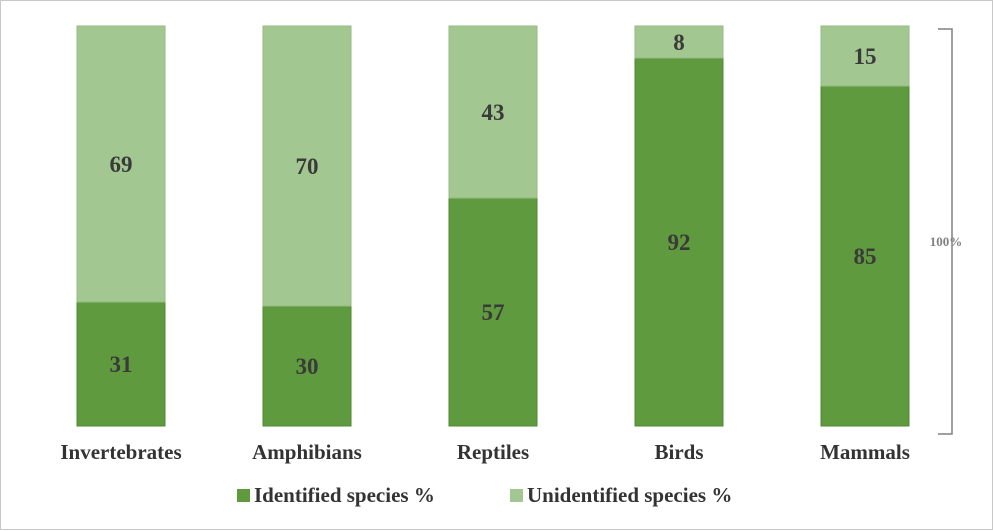 The width and height of the screenshot is (993, 531). What do you see at coordinates (120, 452) in the screenshot?
I see `category-label-invertebrates: Invertebrates` at bounding box center [120, 452].